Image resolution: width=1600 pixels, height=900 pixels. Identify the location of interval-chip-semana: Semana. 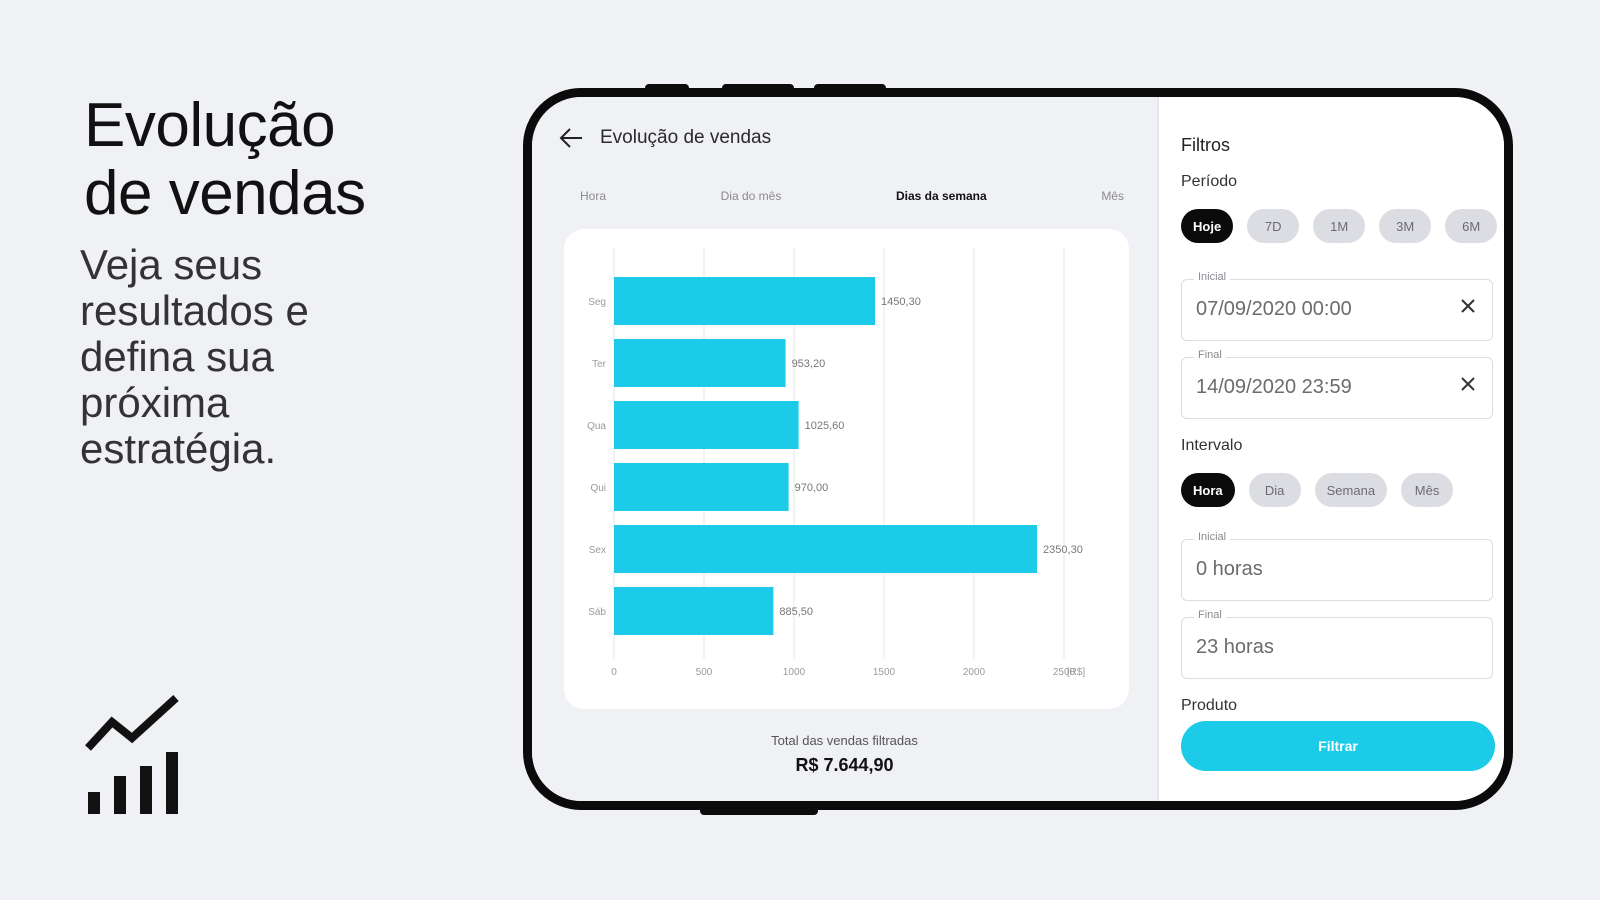
(1351, 490).